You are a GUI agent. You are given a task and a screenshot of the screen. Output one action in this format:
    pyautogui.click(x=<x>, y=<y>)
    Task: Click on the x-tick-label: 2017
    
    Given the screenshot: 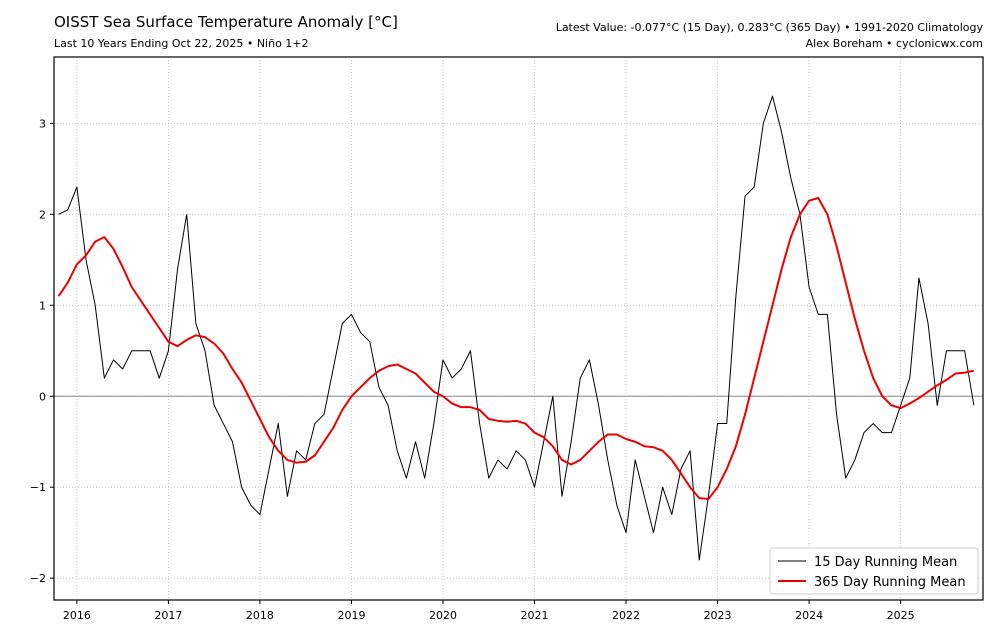 What is the action you would take?
    pyautogui.click(x=168, y=615)
    